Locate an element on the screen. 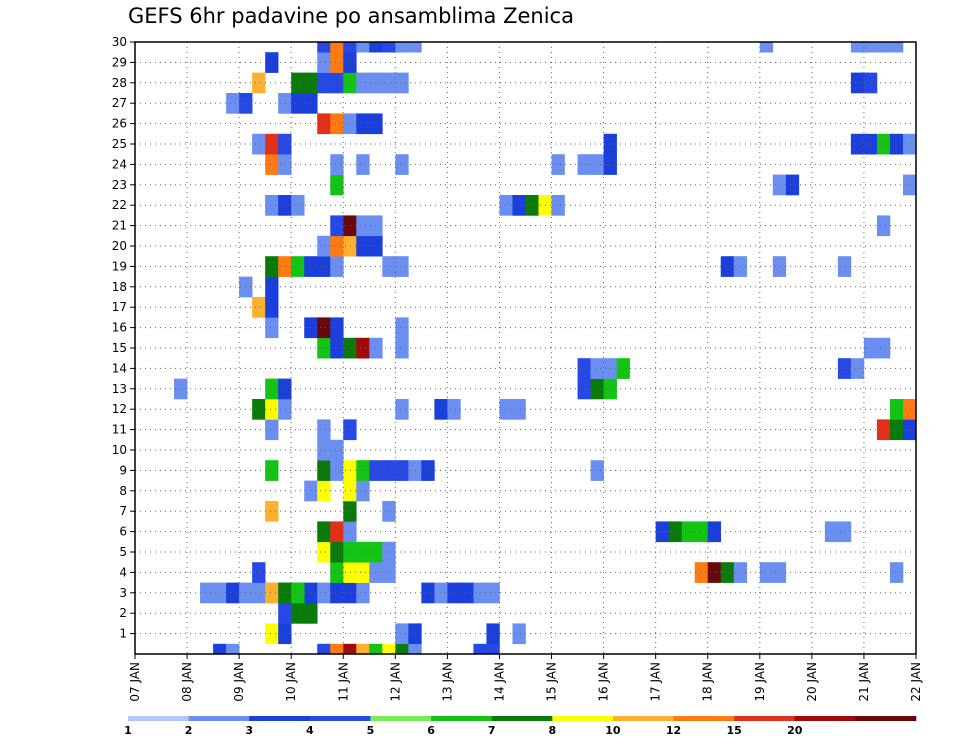 Image resolution: width=960 pixels, height=742 pixels. x-tick-label: 16 JAN is located at coordinates (604, 682).